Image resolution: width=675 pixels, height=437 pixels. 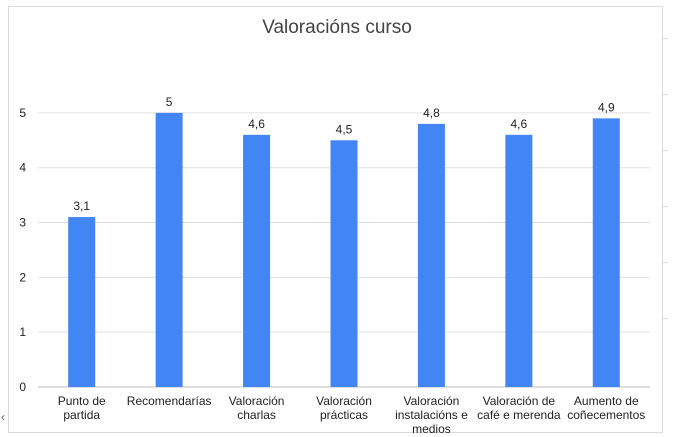 I want to click on x-tick-label: Recomendarías, so click(x=169, y=401).